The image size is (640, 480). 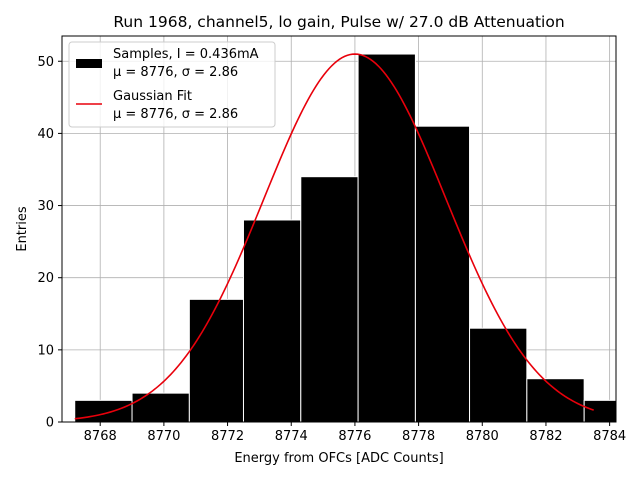 What do you see at coordinates (338, 458) in the screenshot?
I see `x-axis-label: Energy from OFCs [ADC Counts]` at bounding box center [338, 458].